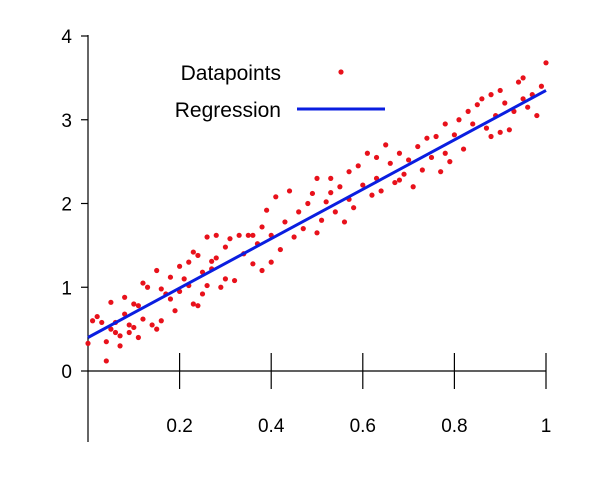 This screenshot has width=600, height=480. What do you see at coordinates (66, 37) in the screenshot?
I see `y-tick-label: 4` at bounding box center [66, 37].